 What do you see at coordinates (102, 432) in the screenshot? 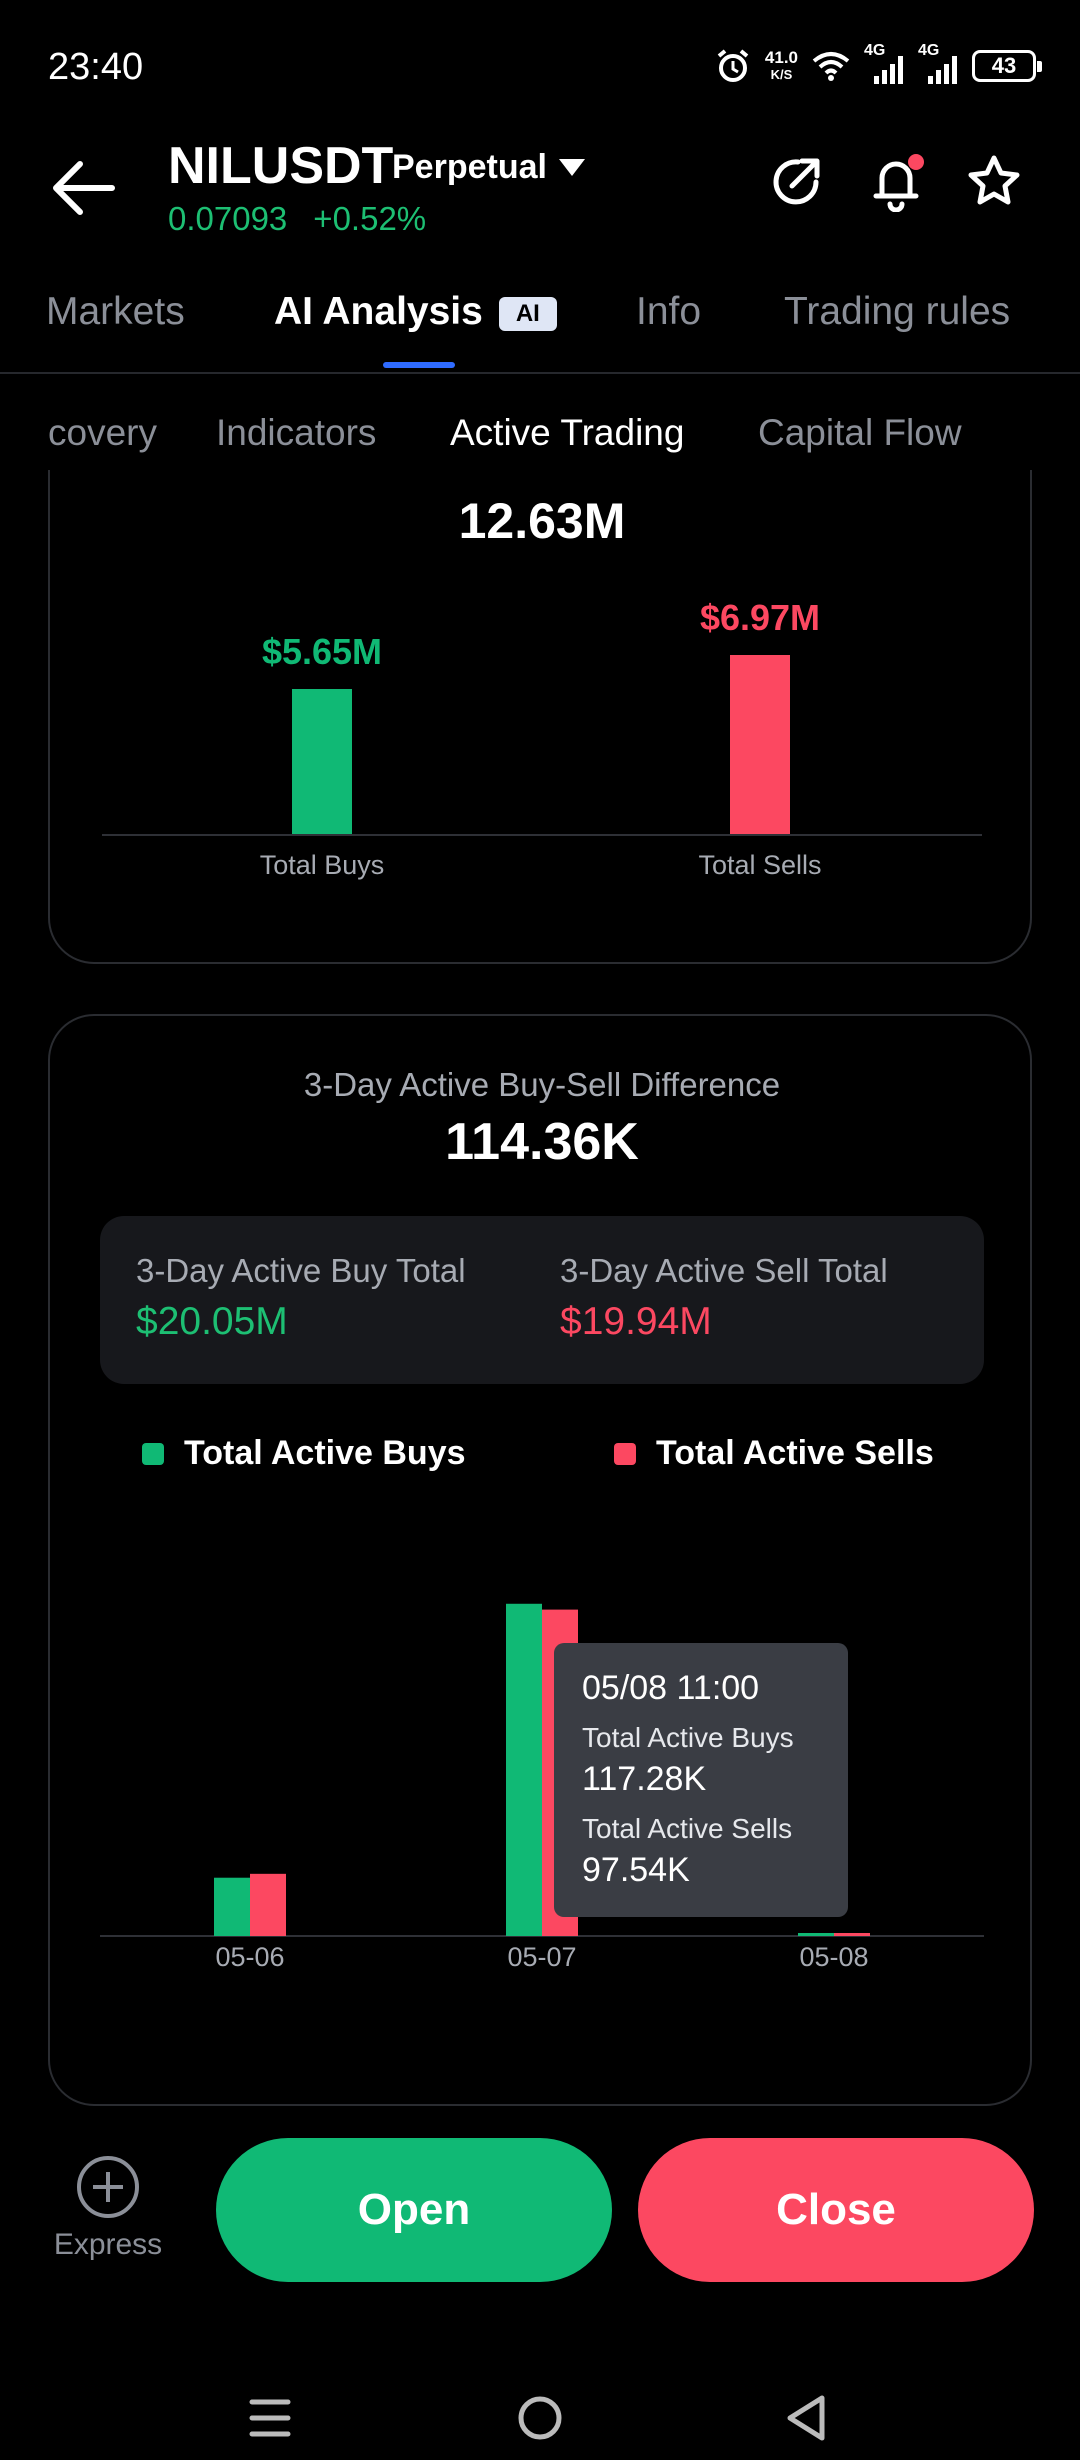
I see `subtab-discovery: covery` at bounding box center [102, 432].